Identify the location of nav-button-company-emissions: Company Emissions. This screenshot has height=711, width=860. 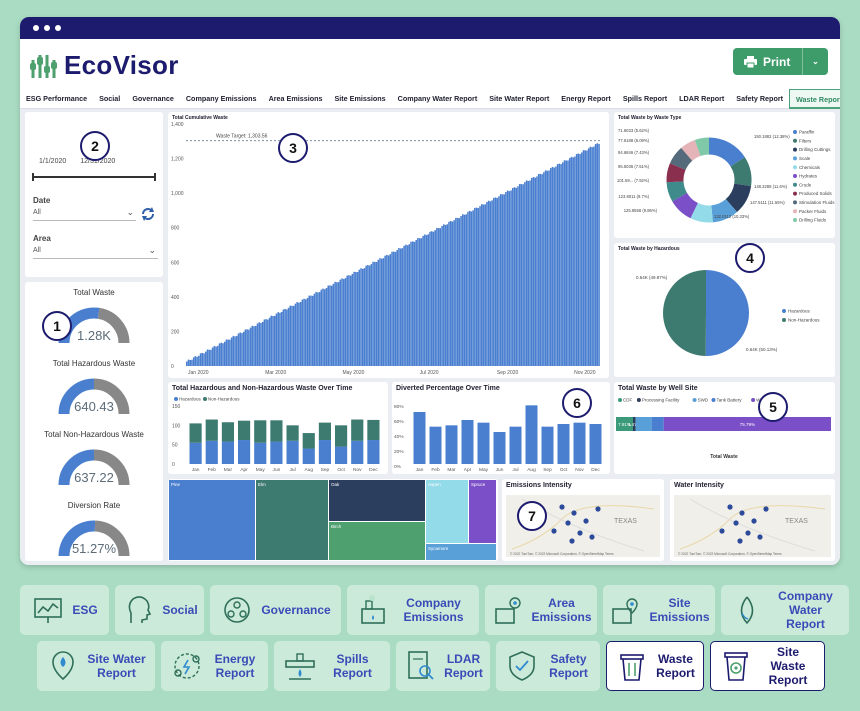
(413, 610).